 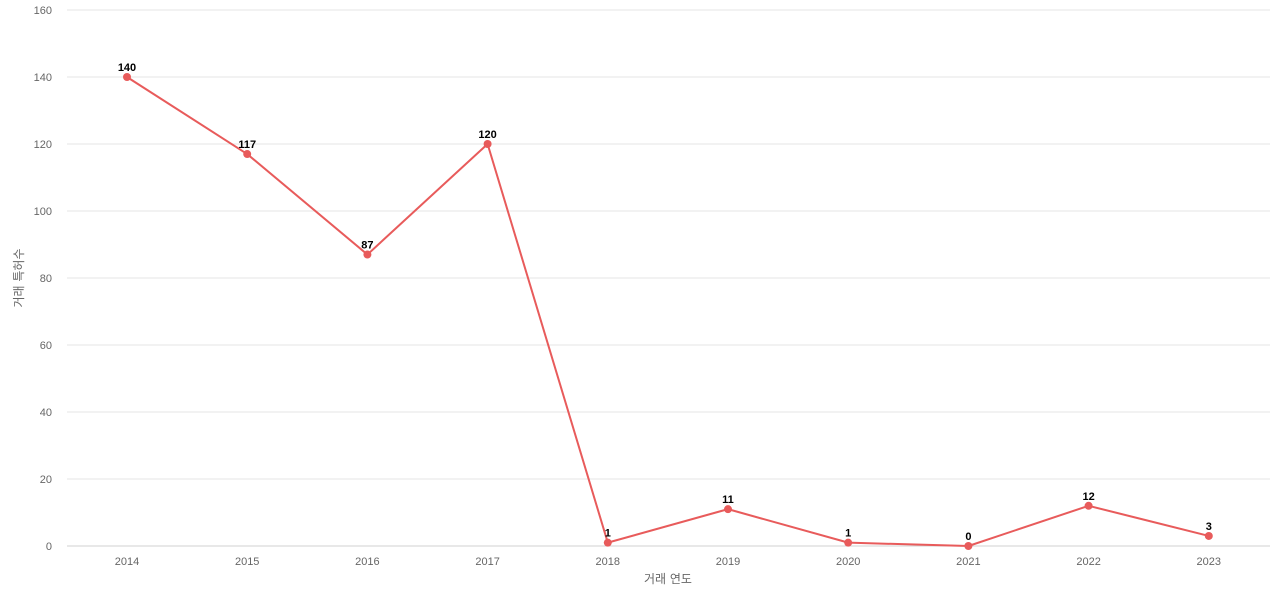 I want to click on y-tick-label: 140, so click(x=43, y=78).